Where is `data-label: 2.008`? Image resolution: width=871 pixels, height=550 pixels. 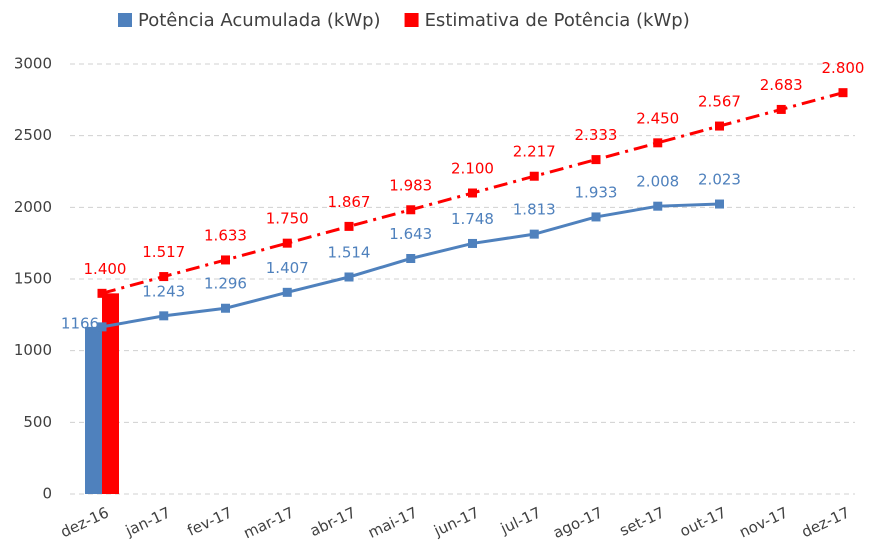 data-label: 2.008 is located at coordinates (657, 182).